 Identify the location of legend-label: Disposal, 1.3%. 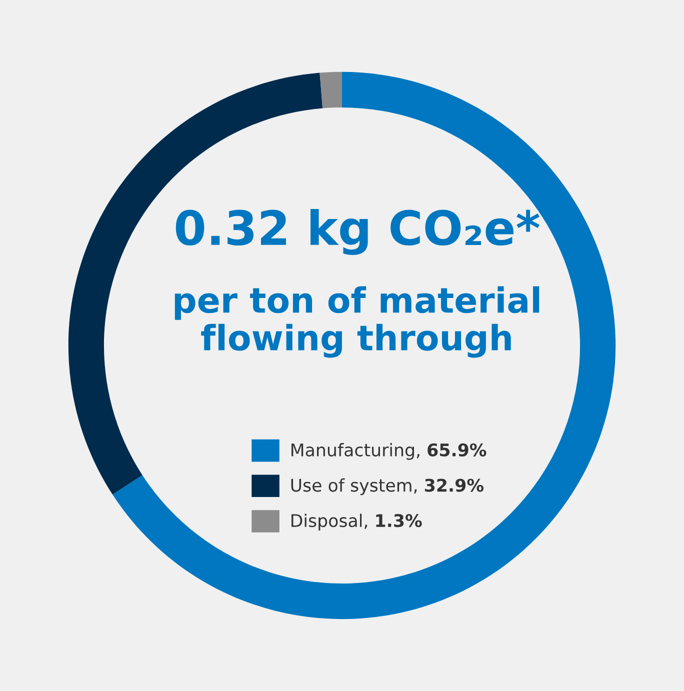
(357, 522).